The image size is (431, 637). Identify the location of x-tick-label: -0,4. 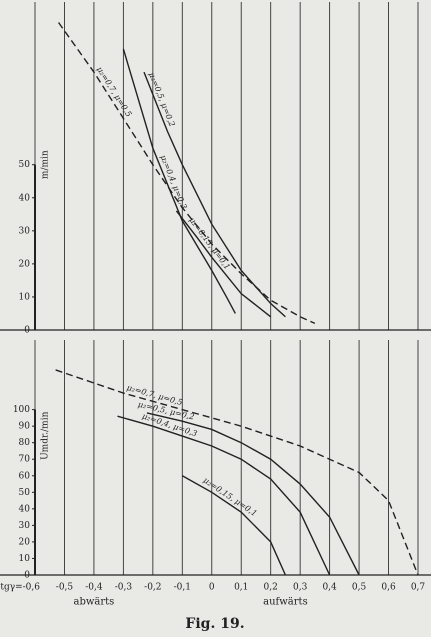
(94, 588).